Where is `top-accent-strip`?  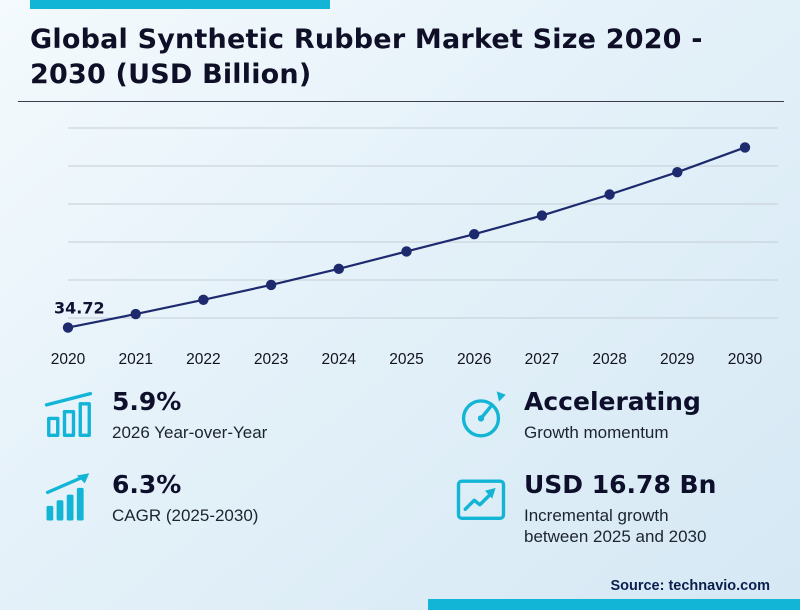
top-accent-strip is located at coordinates (180, 4).